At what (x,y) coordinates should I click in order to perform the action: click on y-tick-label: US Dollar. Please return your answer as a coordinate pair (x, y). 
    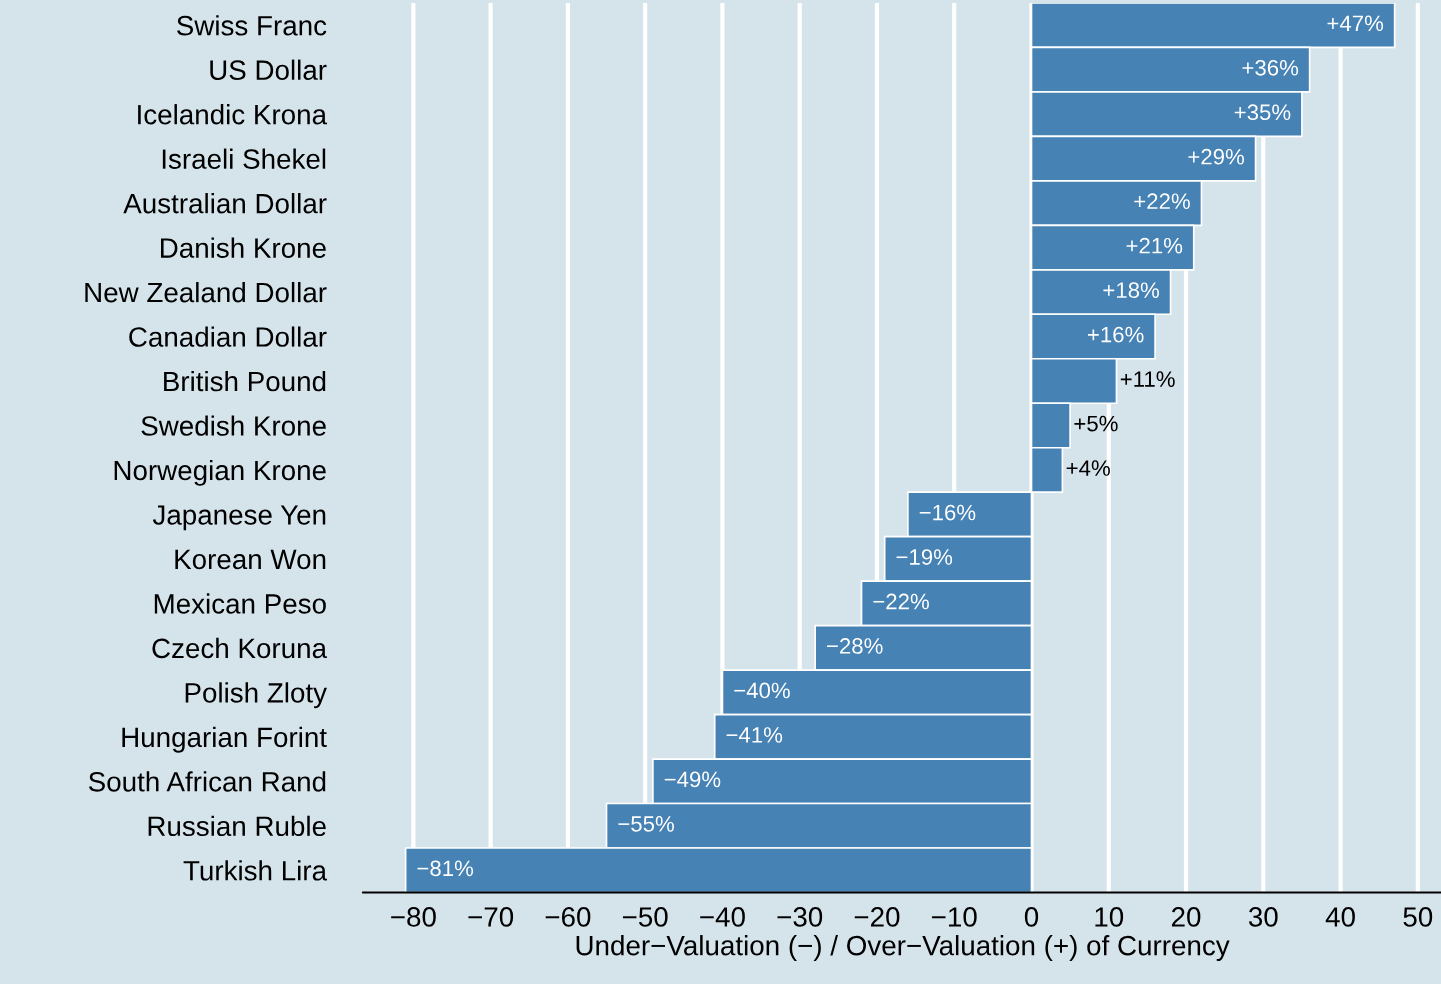
    Looking at the image, I should click on (268, 70).